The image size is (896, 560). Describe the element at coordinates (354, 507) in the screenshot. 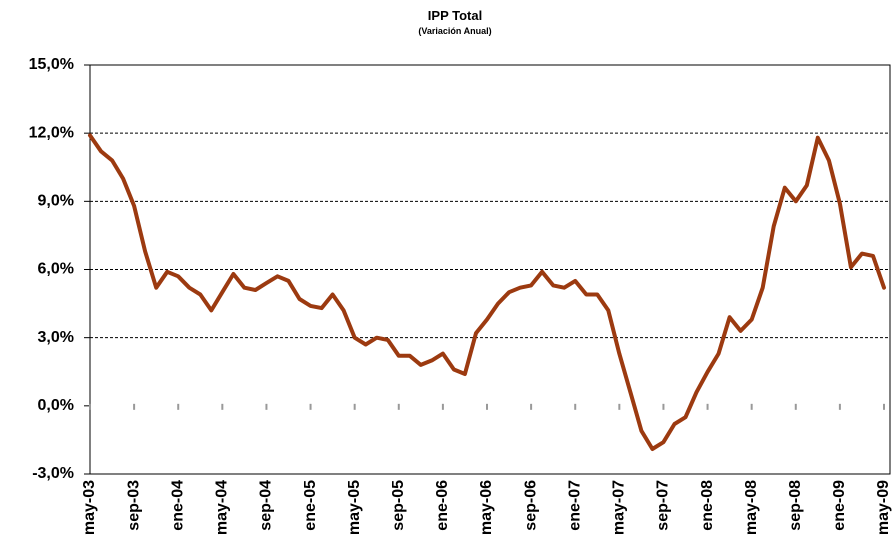

I see `x-tick-label: may-05` at that location.